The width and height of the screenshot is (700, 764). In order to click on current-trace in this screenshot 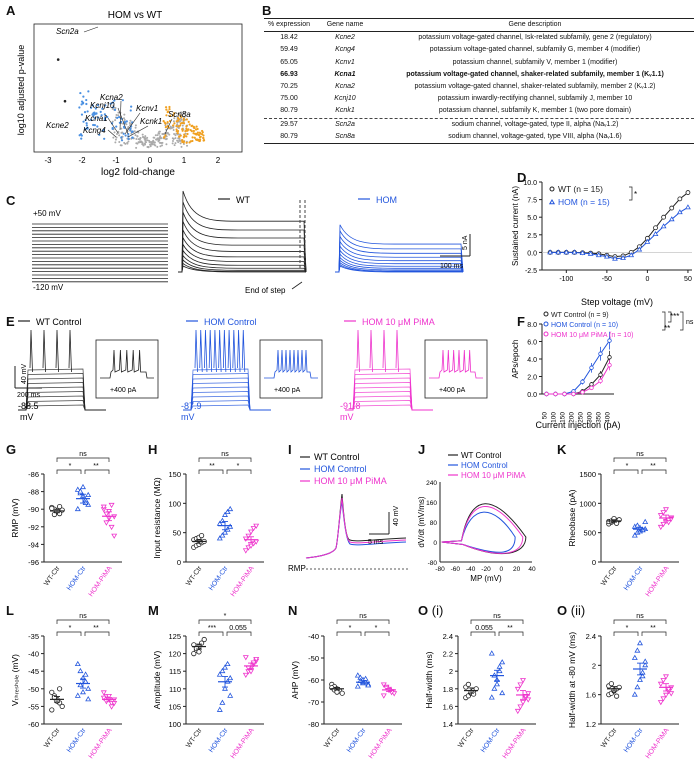, I will do `click(242, 247)`.